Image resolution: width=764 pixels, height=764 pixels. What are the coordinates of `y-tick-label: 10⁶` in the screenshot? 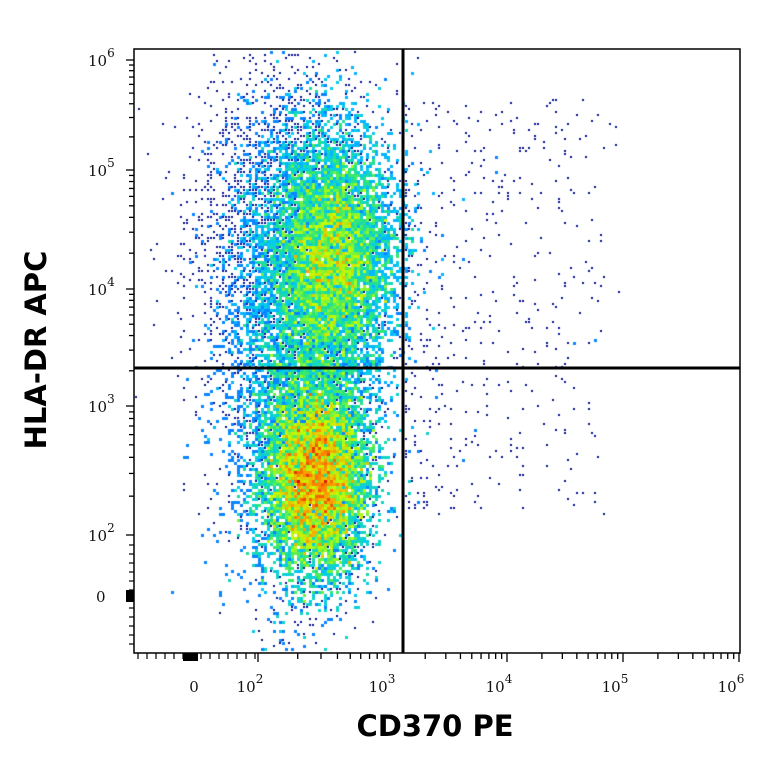 It's located at (101, 58).